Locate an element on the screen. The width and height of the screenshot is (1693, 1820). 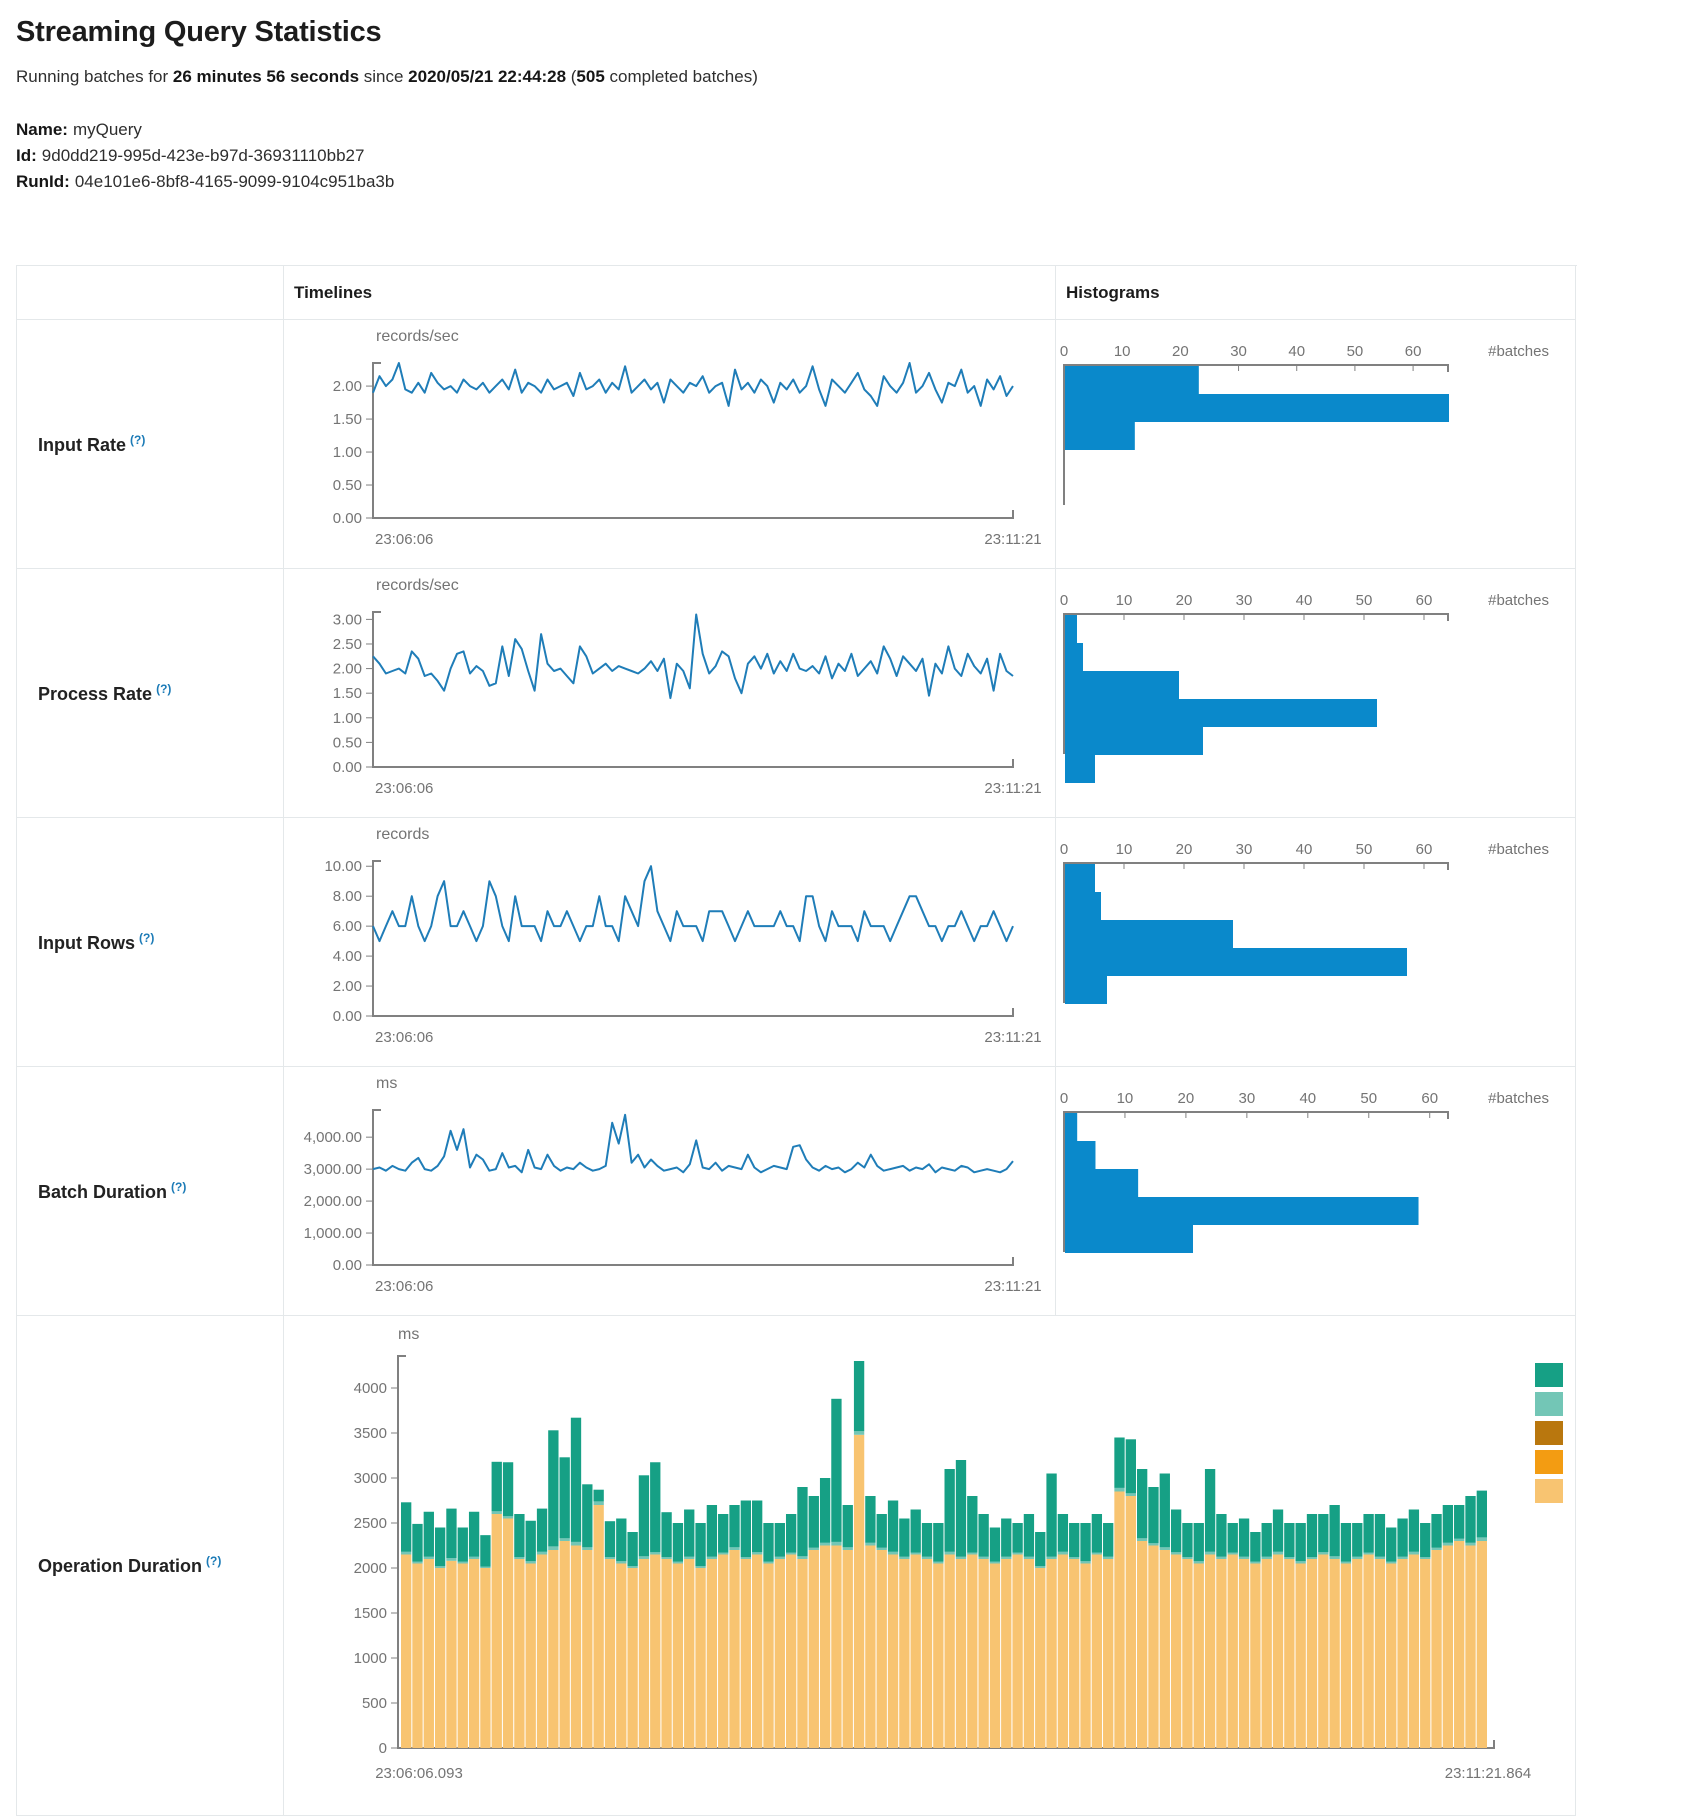
query-name-value: myQuery is located at coordinates (107, 129).